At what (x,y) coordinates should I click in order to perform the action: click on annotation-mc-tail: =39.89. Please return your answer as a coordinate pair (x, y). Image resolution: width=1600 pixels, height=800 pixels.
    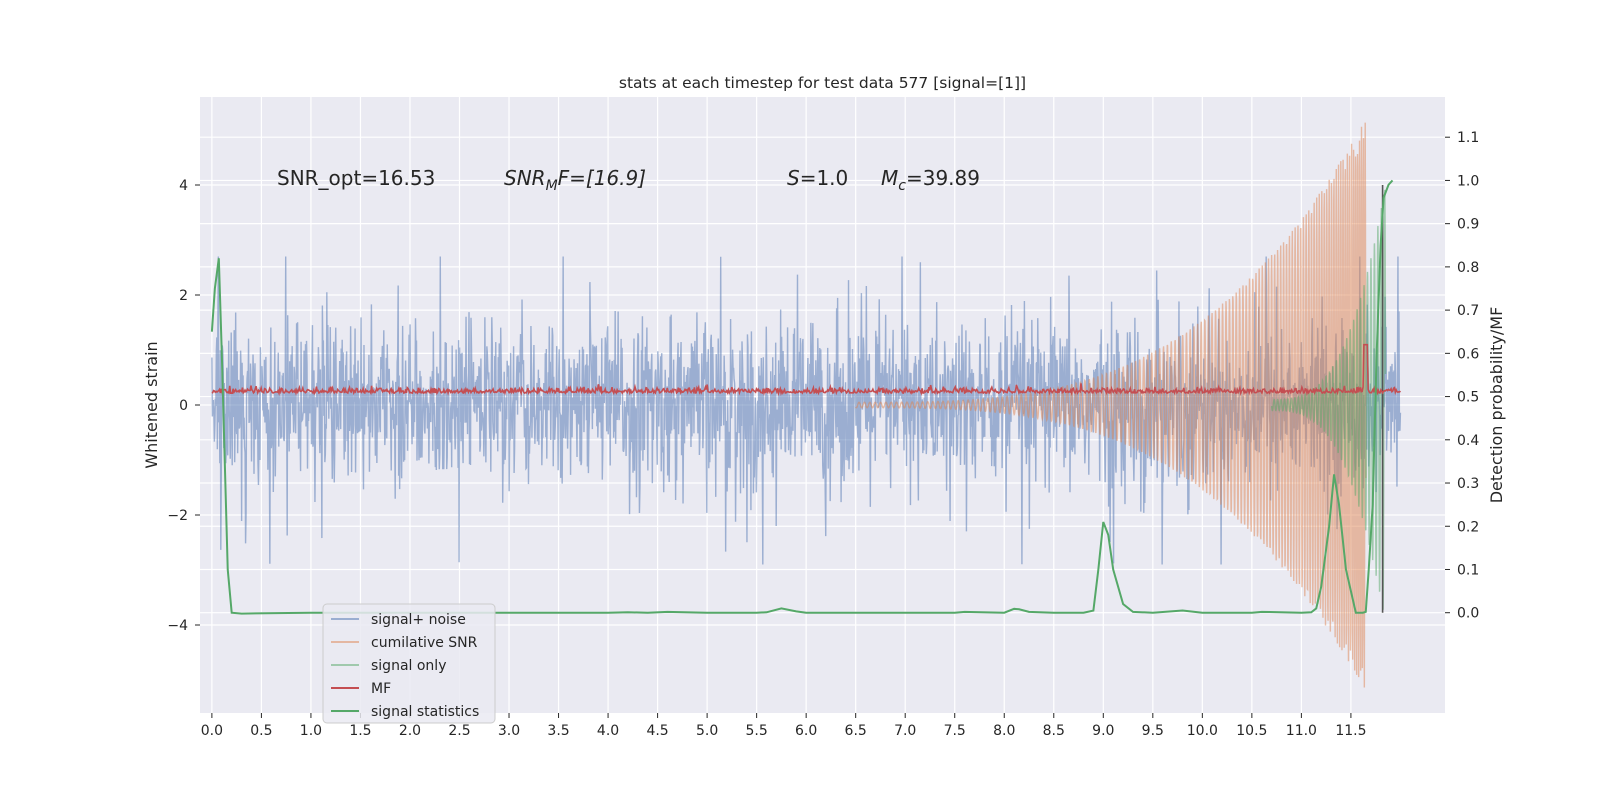
    Looking at the image, I should click on (943, 178).